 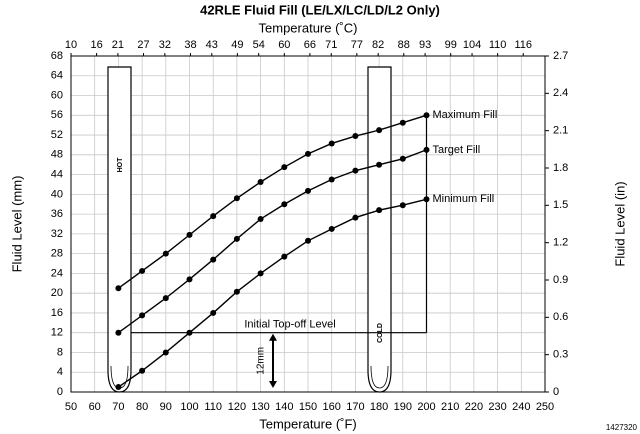 I want to click on y2-tick-label: 0.6, so click(x=560, y=317).